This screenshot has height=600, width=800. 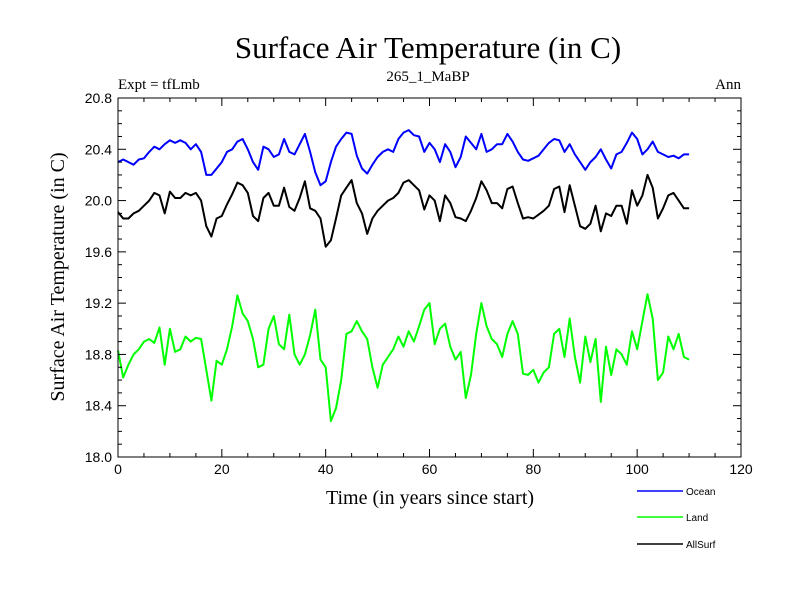 What do you see at coordinates (534, 469) in the screenshot?
I see `x-tick-label: 80` at bounding box center [534, 469].